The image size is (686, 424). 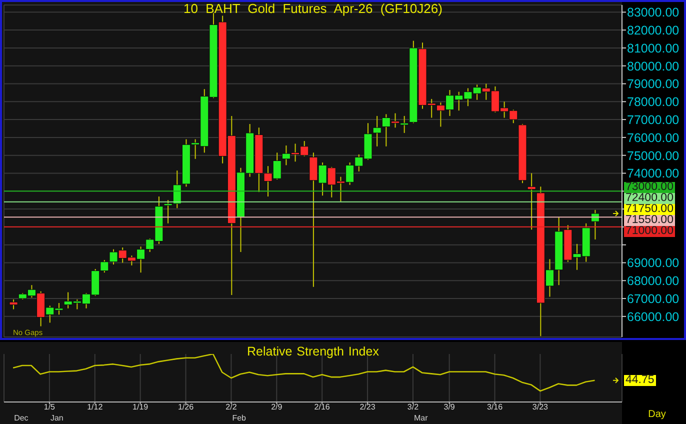 I want to click on y-tick-label: 81000.00, so click(x=653, y=48).